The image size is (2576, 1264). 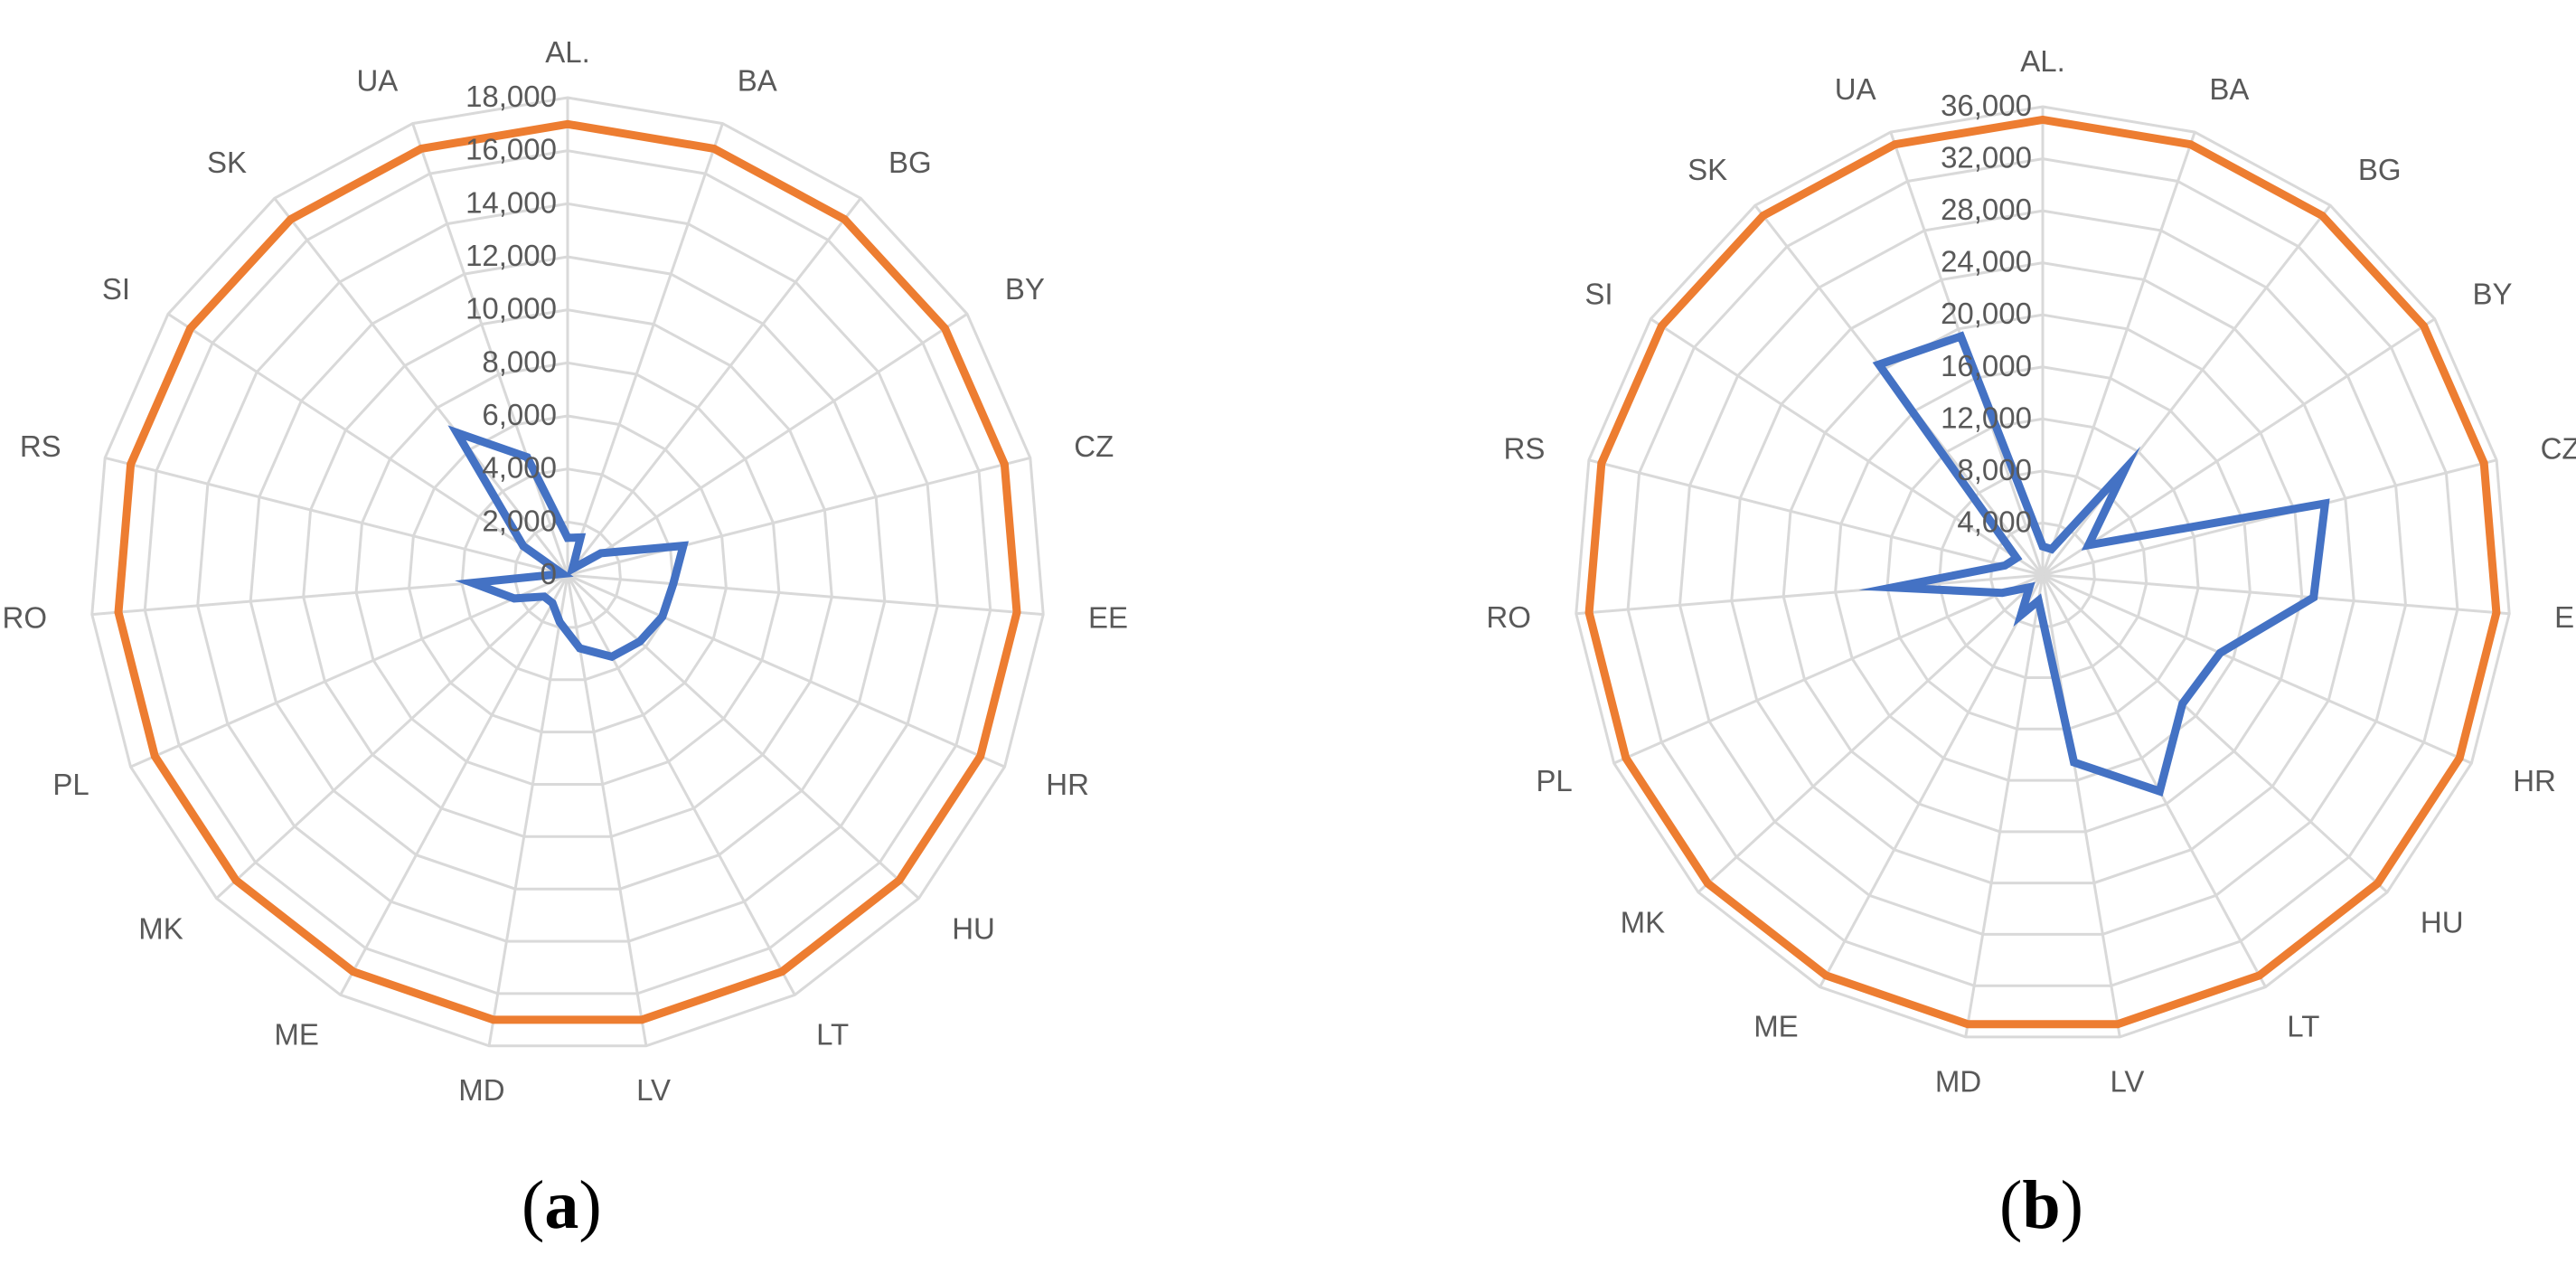 What do you see at coordinates (511, 308) in the screenshot?
I see `tick-label: 10,000` at bounding box center [511, 308].